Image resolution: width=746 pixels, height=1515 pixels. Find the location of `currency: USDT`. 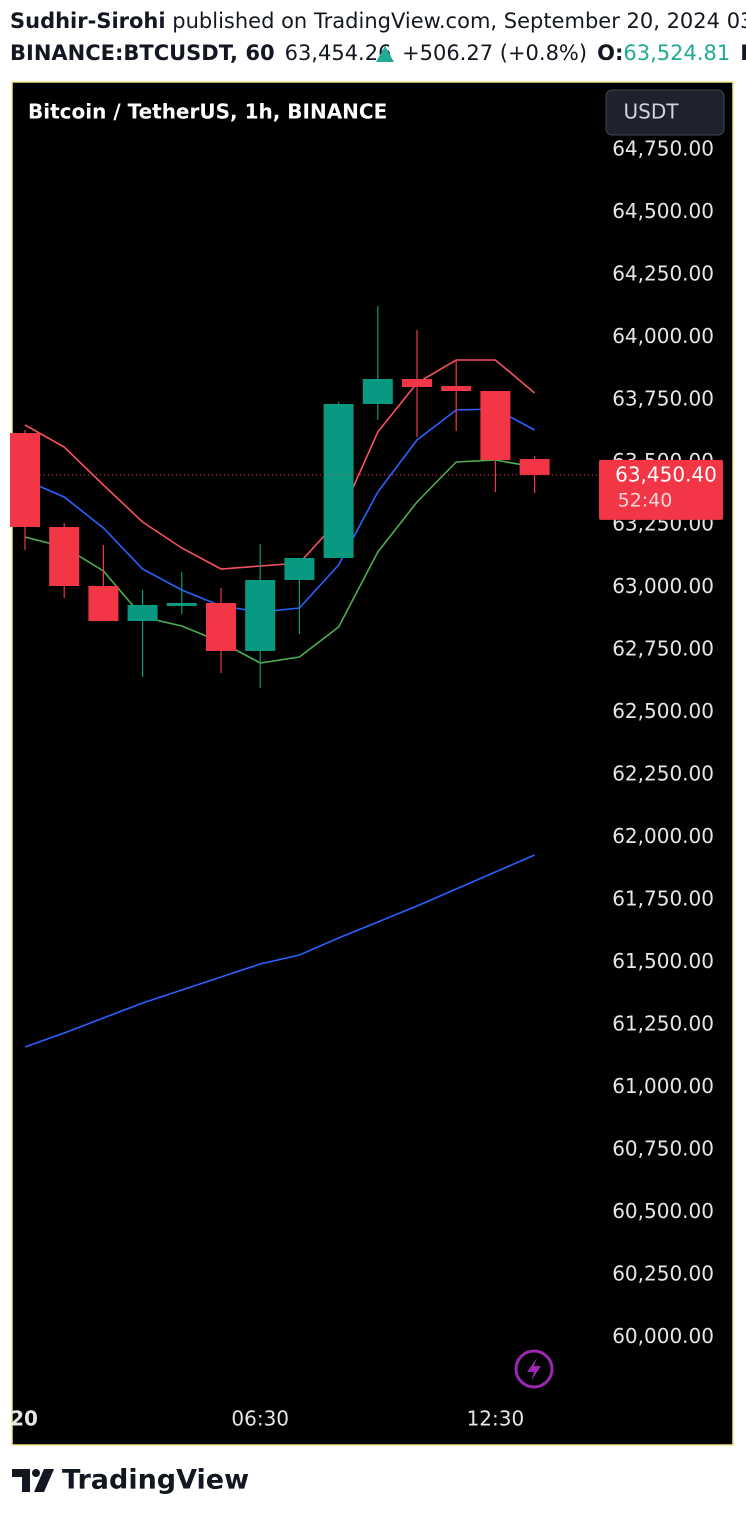

currency: USDT is located at coordinates (652, 112).